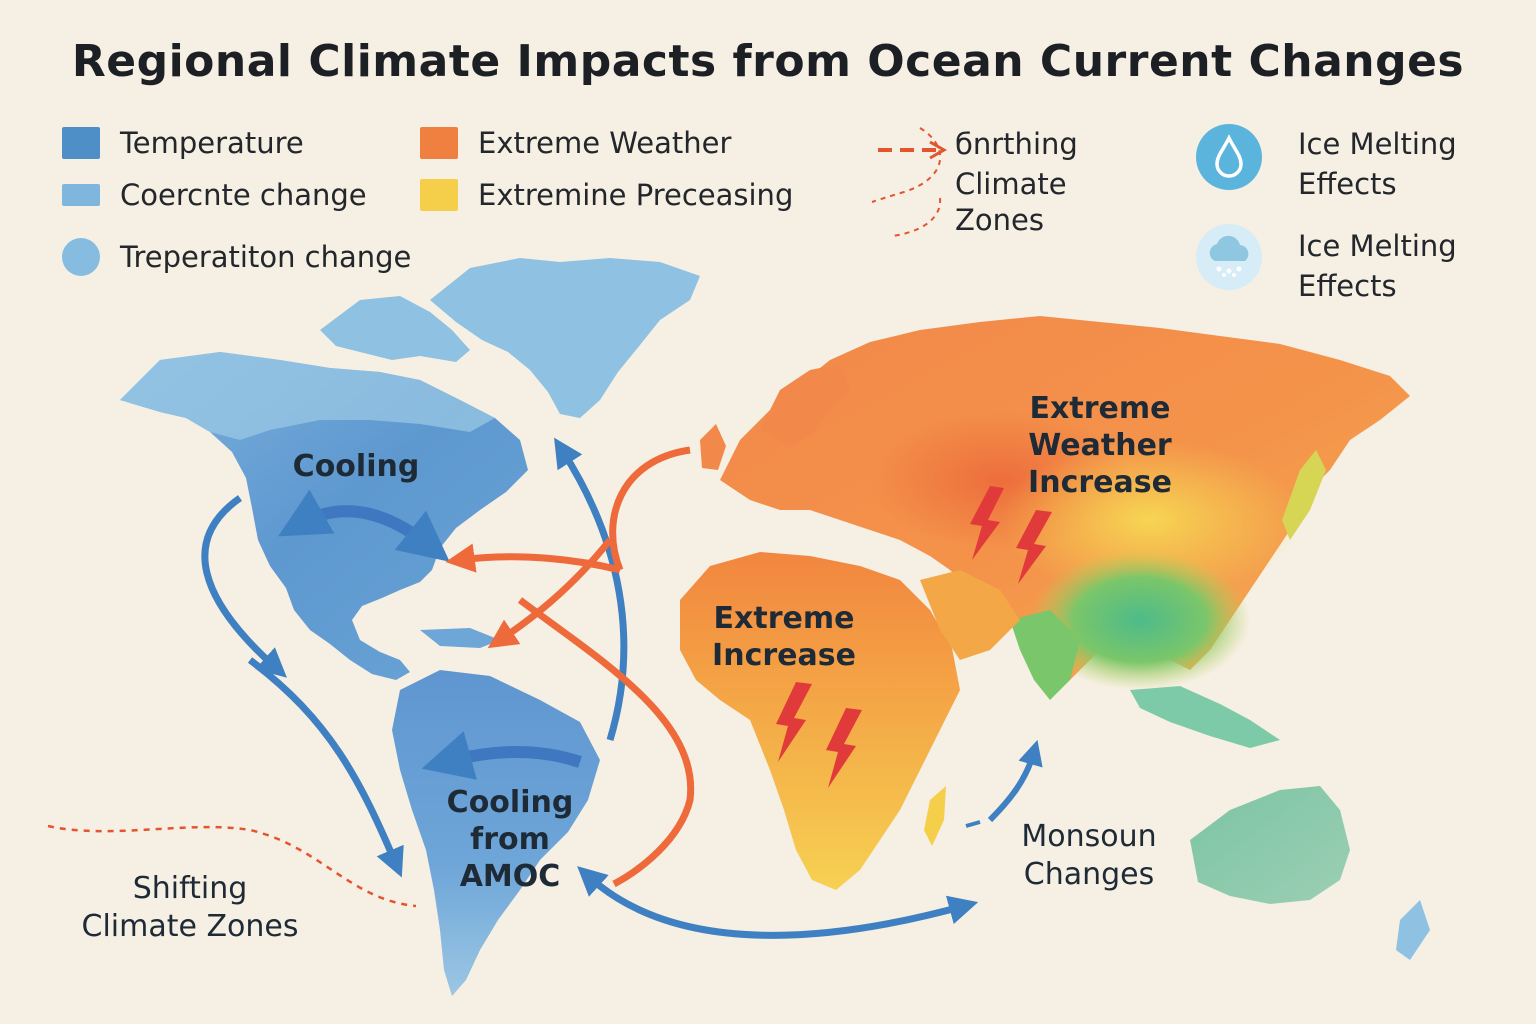  I want to click on cooling-double-arrow, so click(364, 525).